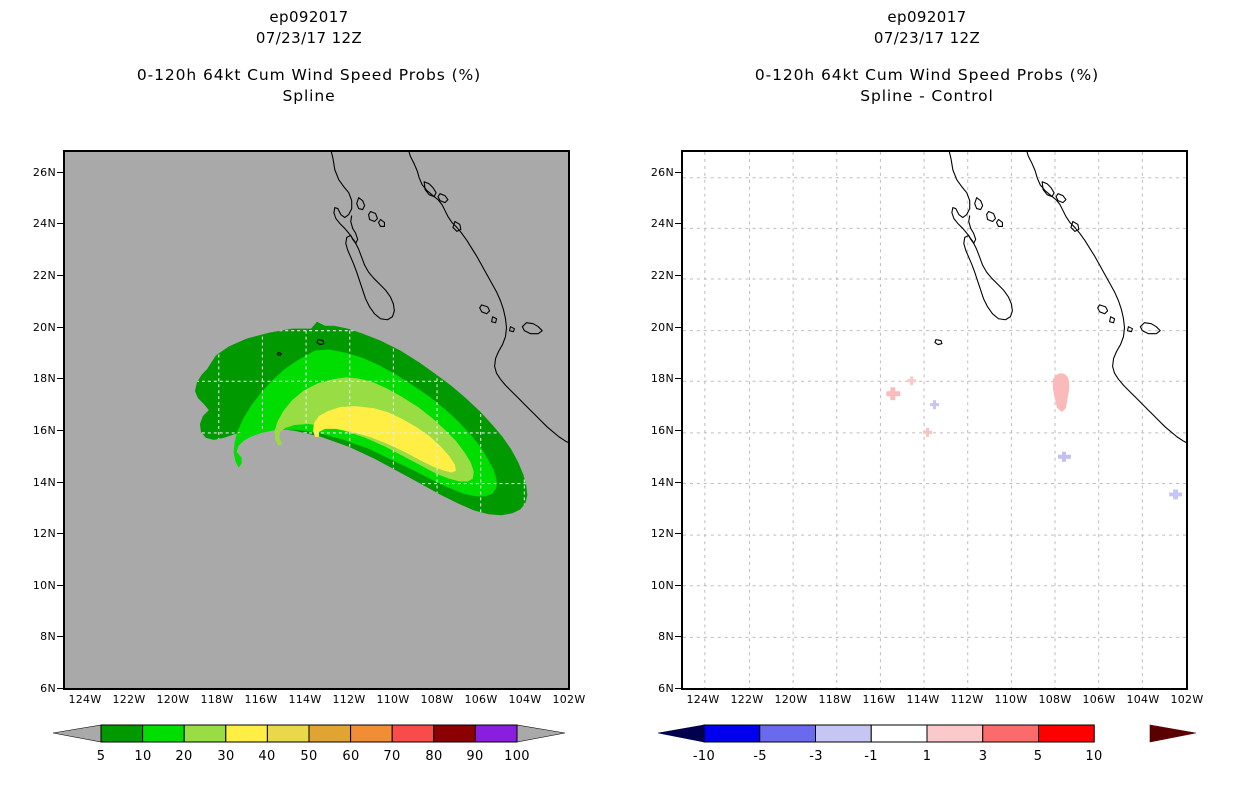 This screenshot has width=1236, height=800. Describe the element at coordinates (349, 699) in the screenshot. I see `xtick-112W: 112W` at that location.